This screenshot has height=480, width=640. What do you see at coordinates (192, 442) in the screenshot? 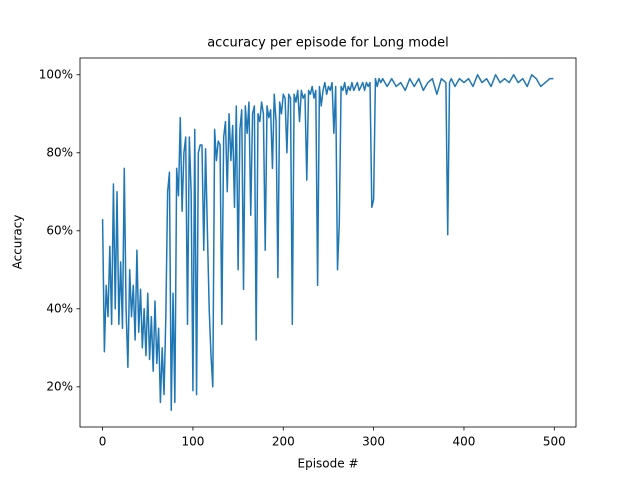
I see `x-tick-label: 100` at bounding box center [192, 442].